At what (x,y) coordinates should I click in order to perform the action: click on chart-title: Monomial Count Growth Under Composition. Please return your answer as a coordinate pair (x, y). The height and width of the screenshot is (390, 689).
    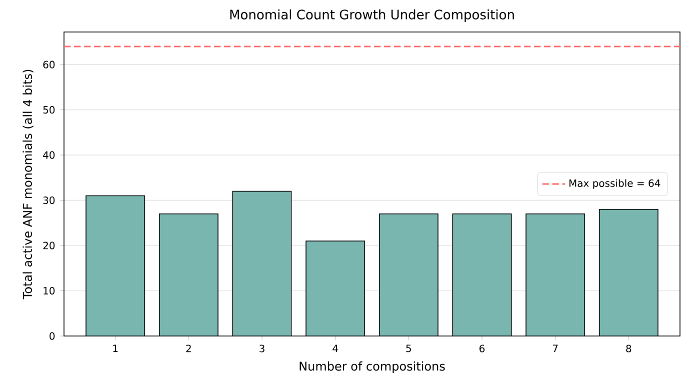
    Looking at the image, I should click on (372, 15).